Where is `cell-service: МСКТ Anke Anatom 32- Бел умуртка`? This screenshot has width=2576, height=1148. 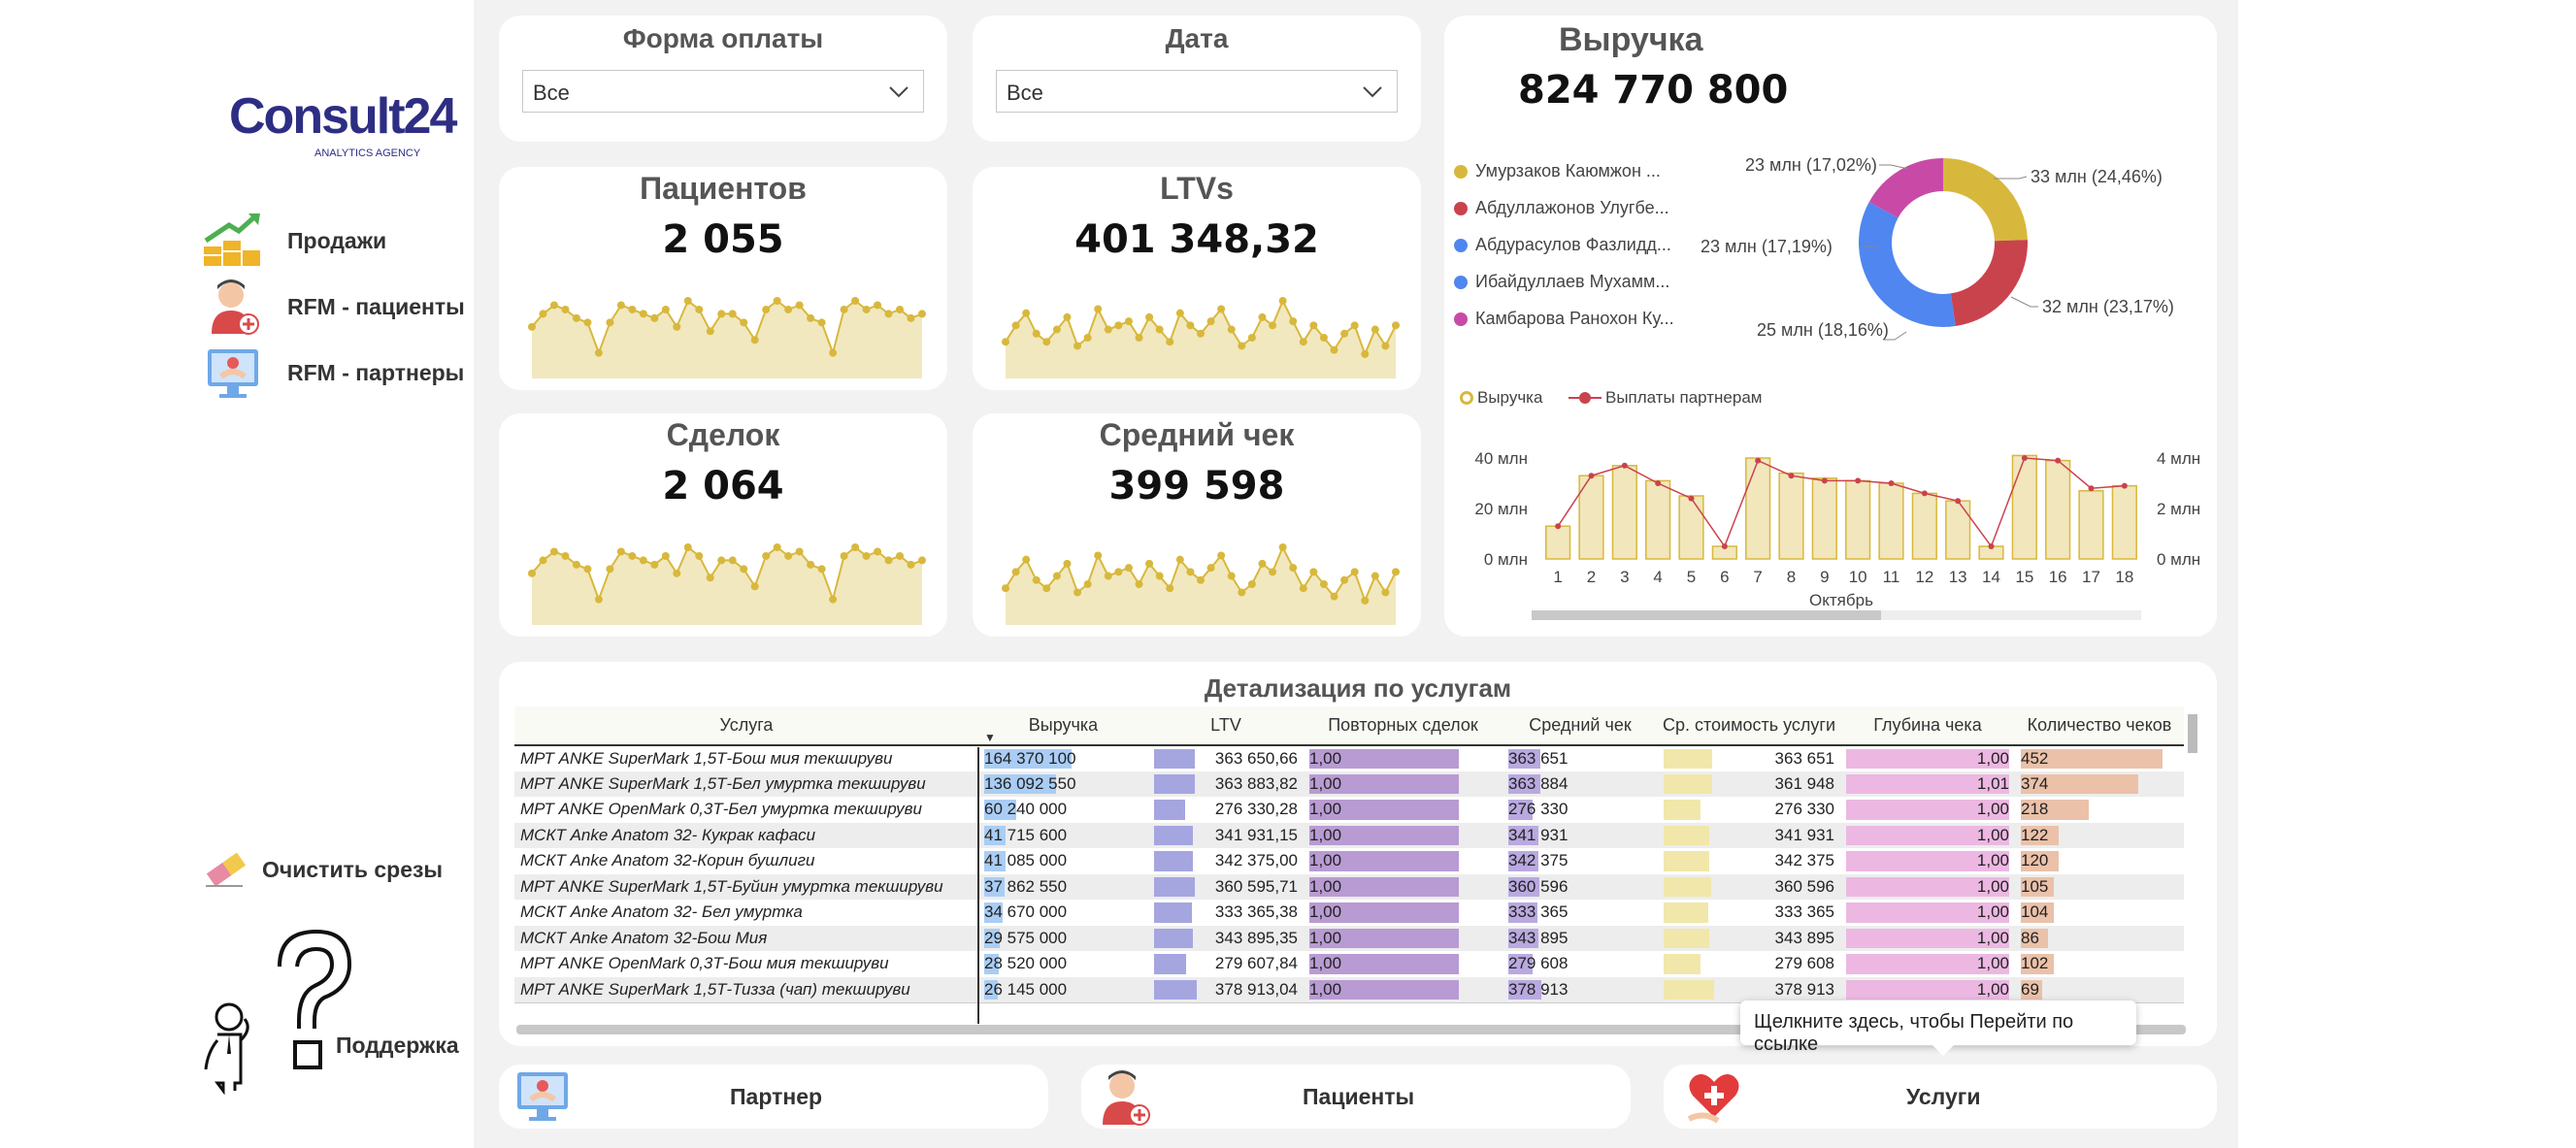 cell-service: МСКТ Anke Anatom 32- Бел умуртка is located at coordinates (746, 913).